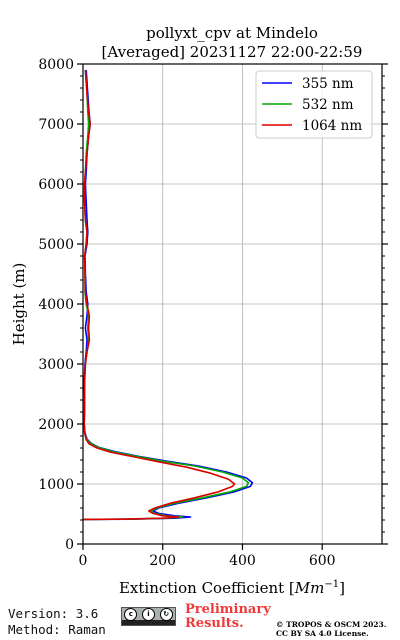 The width and height of the screenshot is (400, 640). Describe the element at coordinates (19, 304) in the screenshot. I see `y-axis-label: Height (m)` at that location.